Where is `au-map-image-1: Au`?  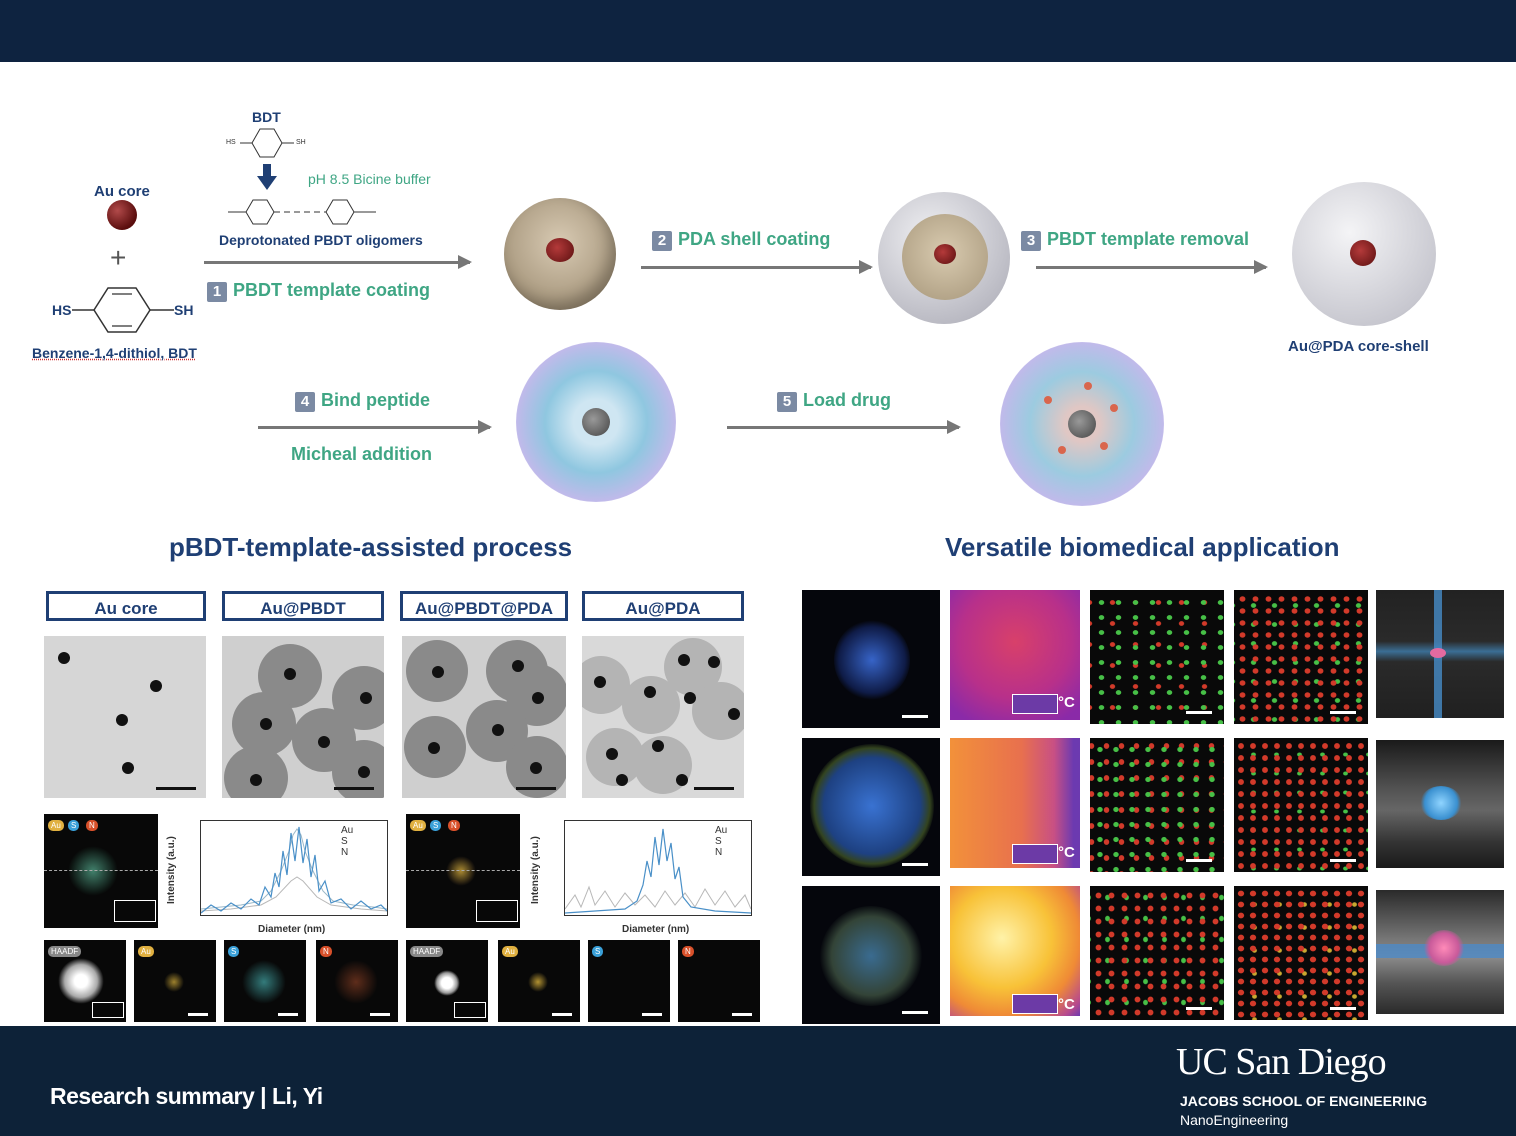 au-map-image-1: Au is located at coordinates (175, 981).